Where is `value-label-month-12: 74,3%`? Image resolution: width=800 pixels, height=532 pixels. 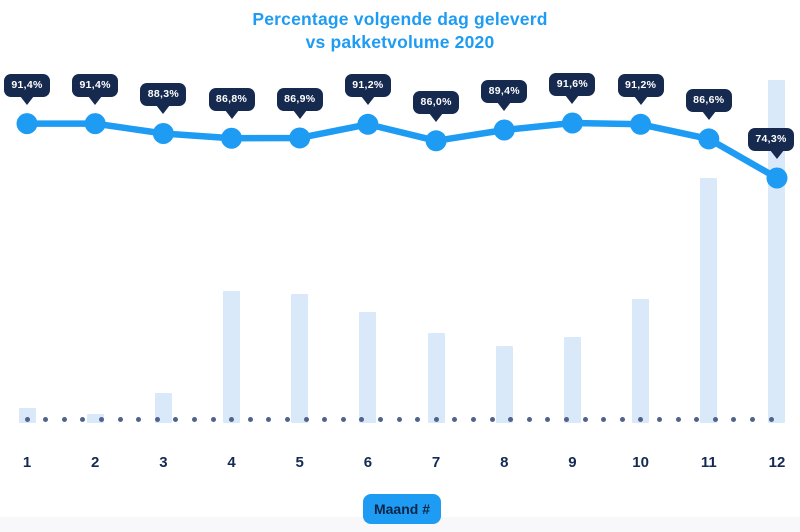
value-label-month-12: 74,3% is located at coordinates (771, 143).